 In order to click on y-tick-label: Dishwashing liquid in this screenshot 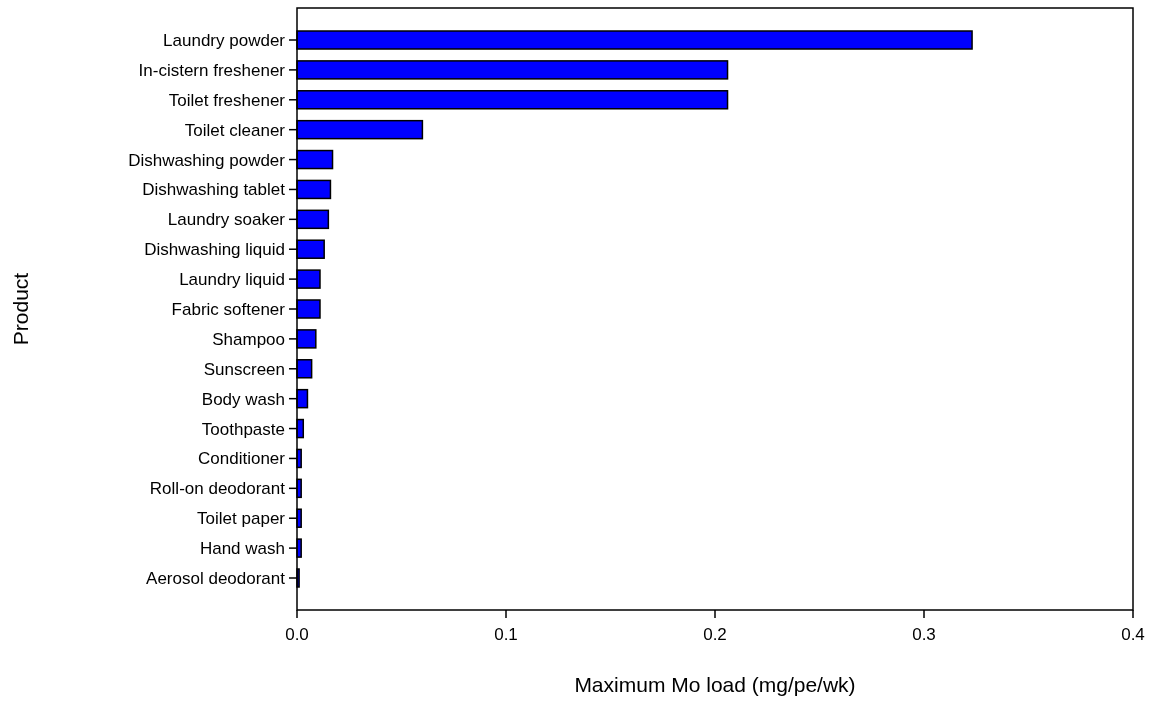, I will do `click(214, 250)`.